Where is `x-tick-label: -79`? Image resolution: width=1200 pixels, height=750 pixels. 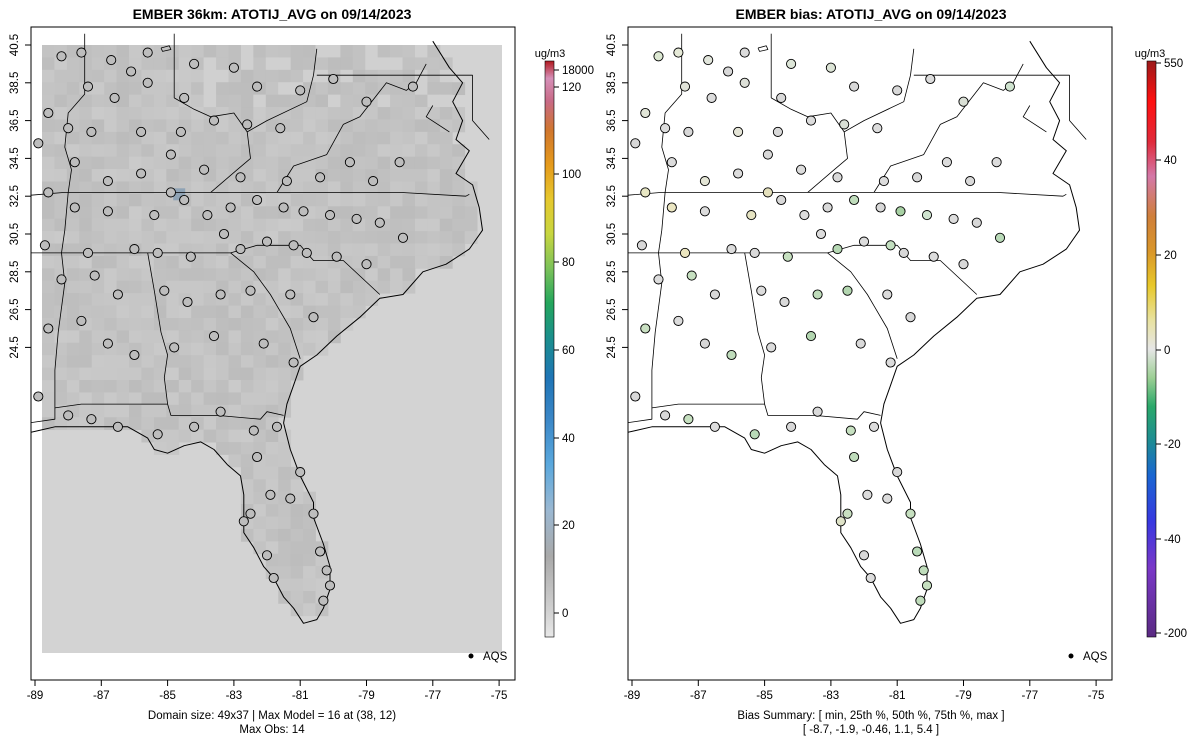 x-tick-label: -79 is located at coordinates (366, 696).